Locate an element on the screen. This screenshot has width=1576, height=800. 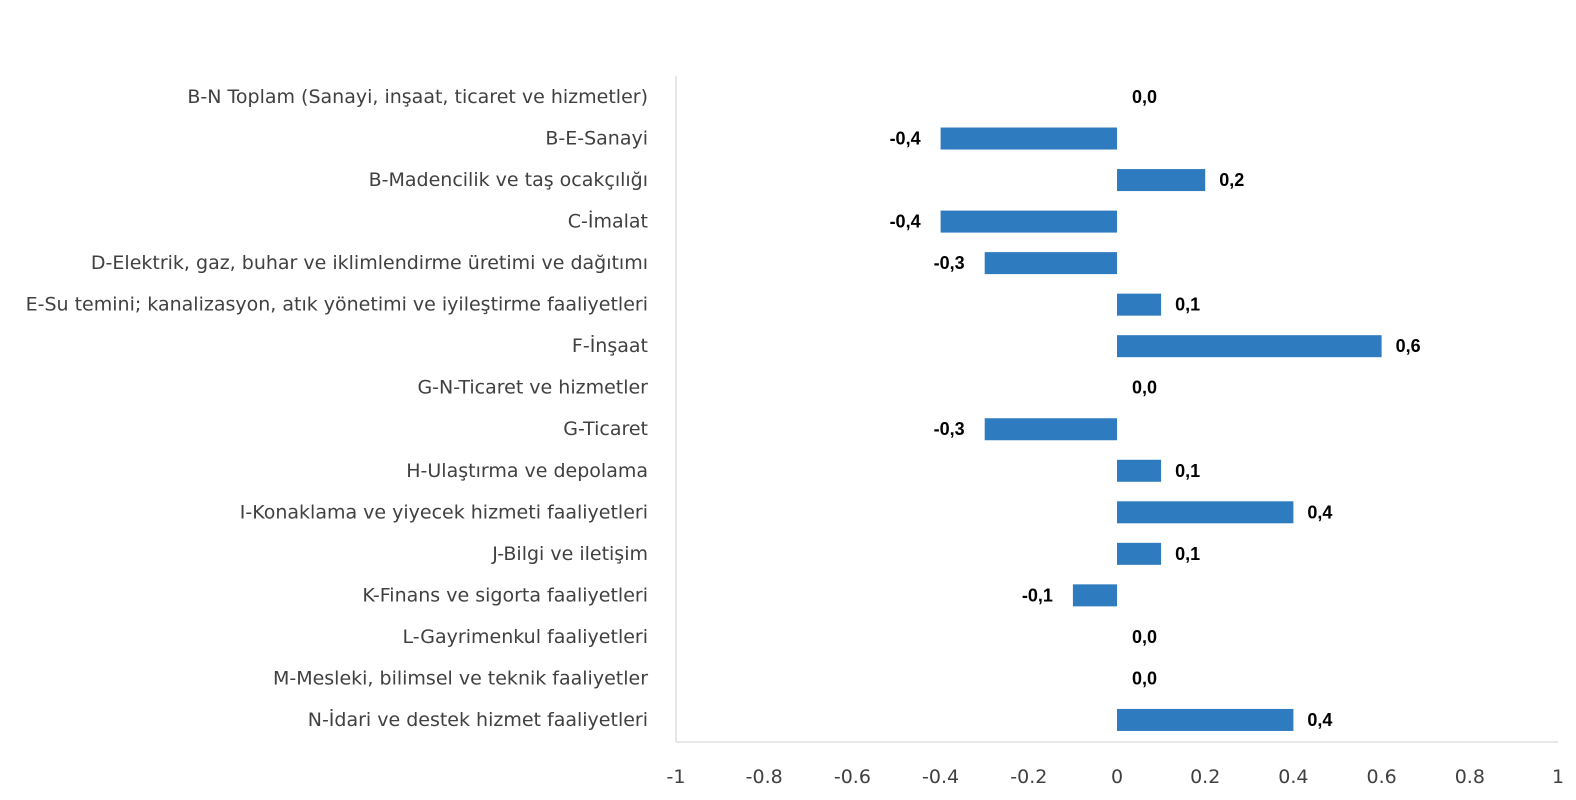
category-label: G-Ticaret is located at coordinates (605, 429).